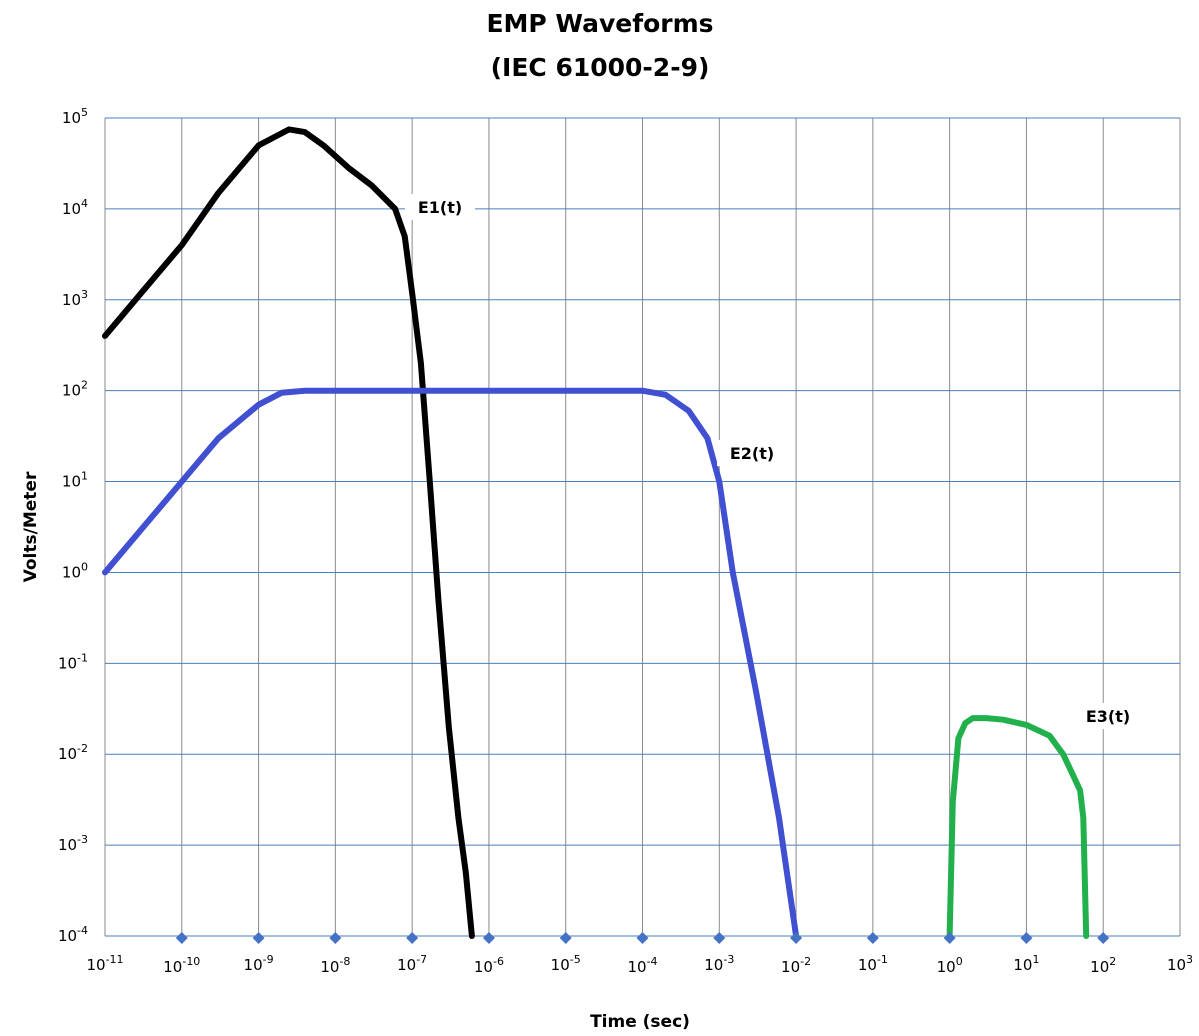 This screenshot has height=1036, width=1199. I want to click on x-tick-exp: -10, so click(191, 961).